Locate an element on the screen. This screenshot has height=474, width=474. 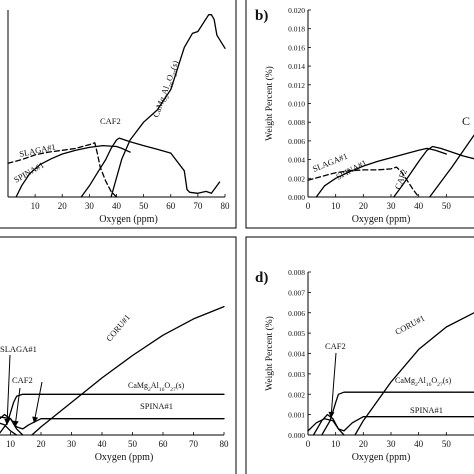
y-tick-label: 0.018 is located at coordinates (296, 29).